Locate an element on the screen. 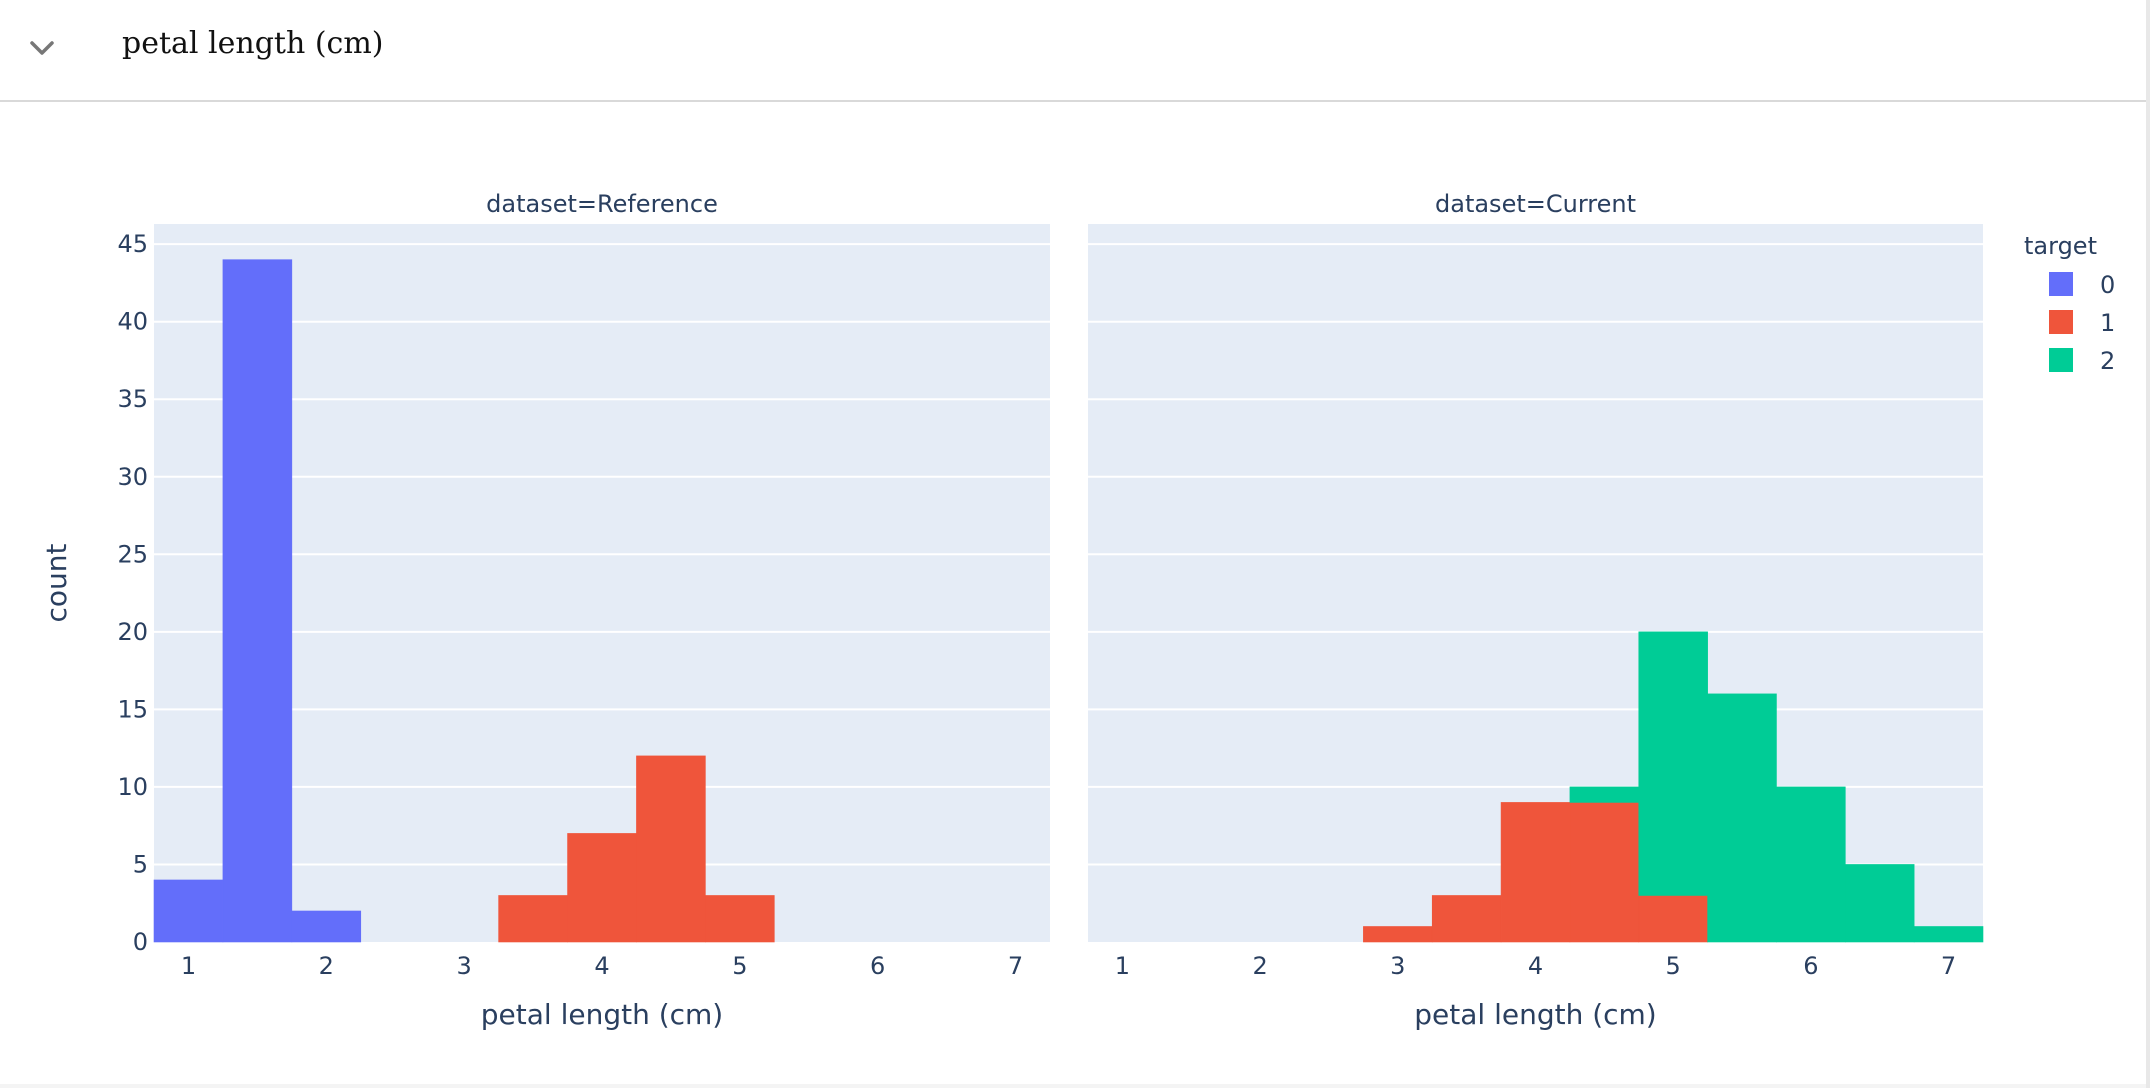  facet-label: dataset=Reference is located at coordinates (602, 204).